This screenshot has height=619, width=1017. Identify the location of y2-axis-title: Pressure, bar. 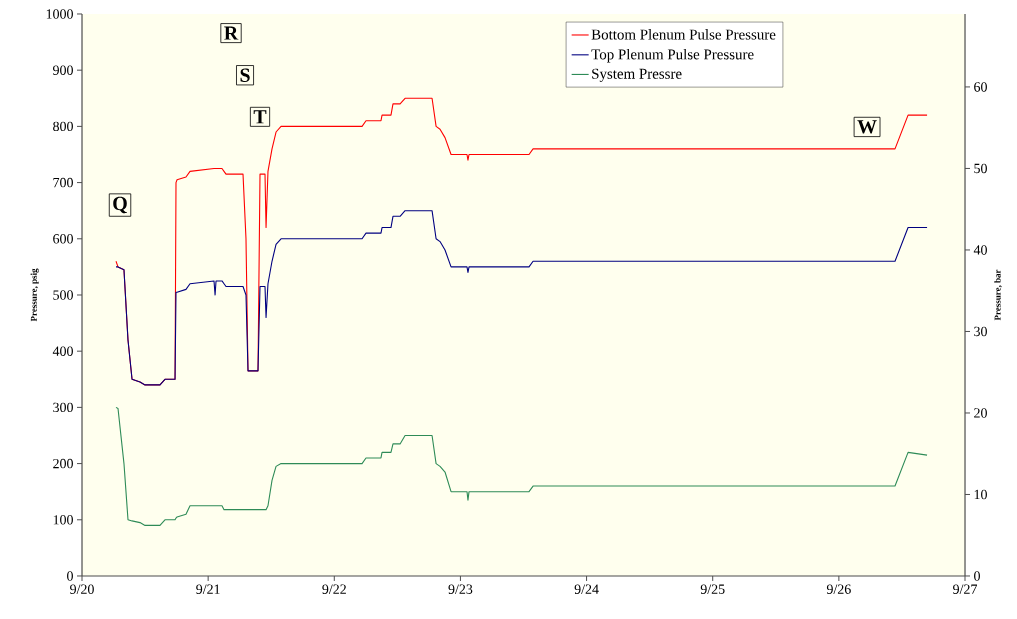
(998, 295).